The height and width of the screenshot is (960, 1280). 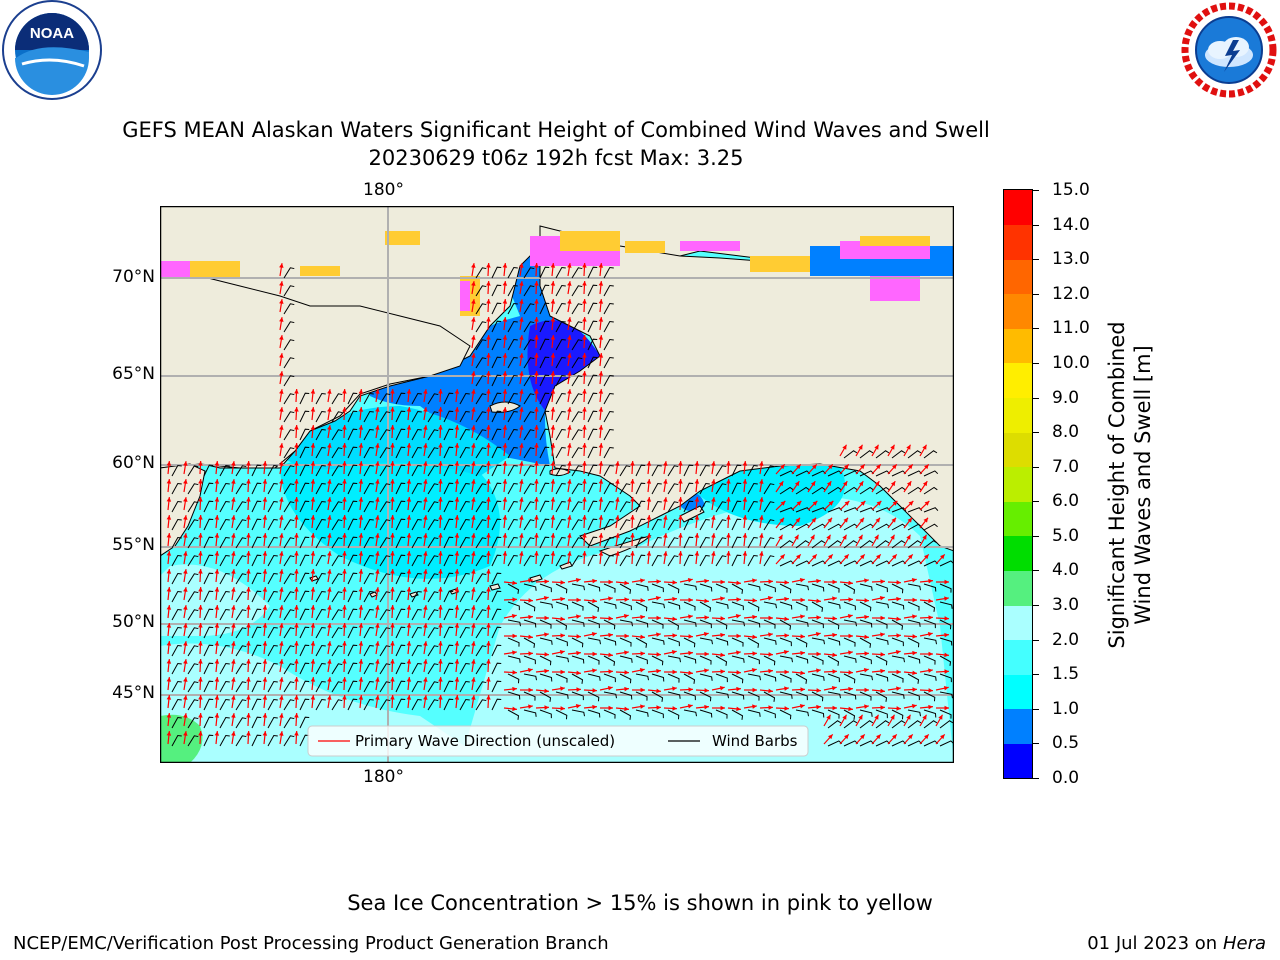 What do you see at coordinates (1117, 485) in the screenshot?
I see `colorbar-title-line1: Significant Height of Combined` at bounding box center [1117, 485].